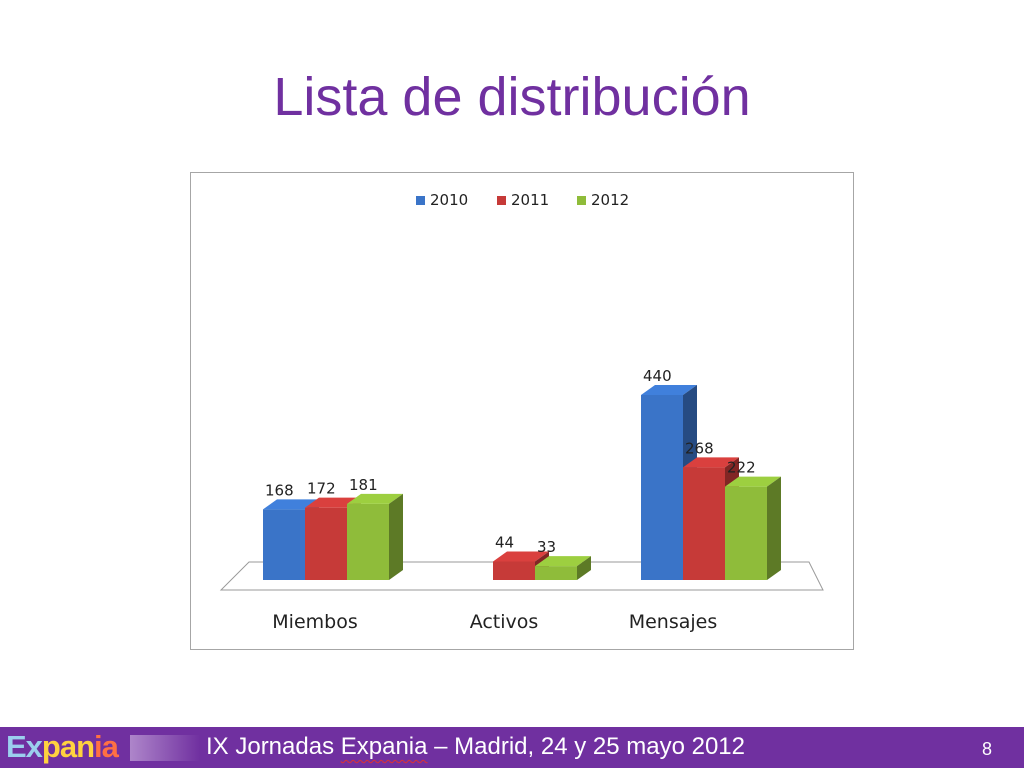  Describe the element at coordinates (368, 541) in the screenshot. I see `bar-Miembos-2012` at that location.